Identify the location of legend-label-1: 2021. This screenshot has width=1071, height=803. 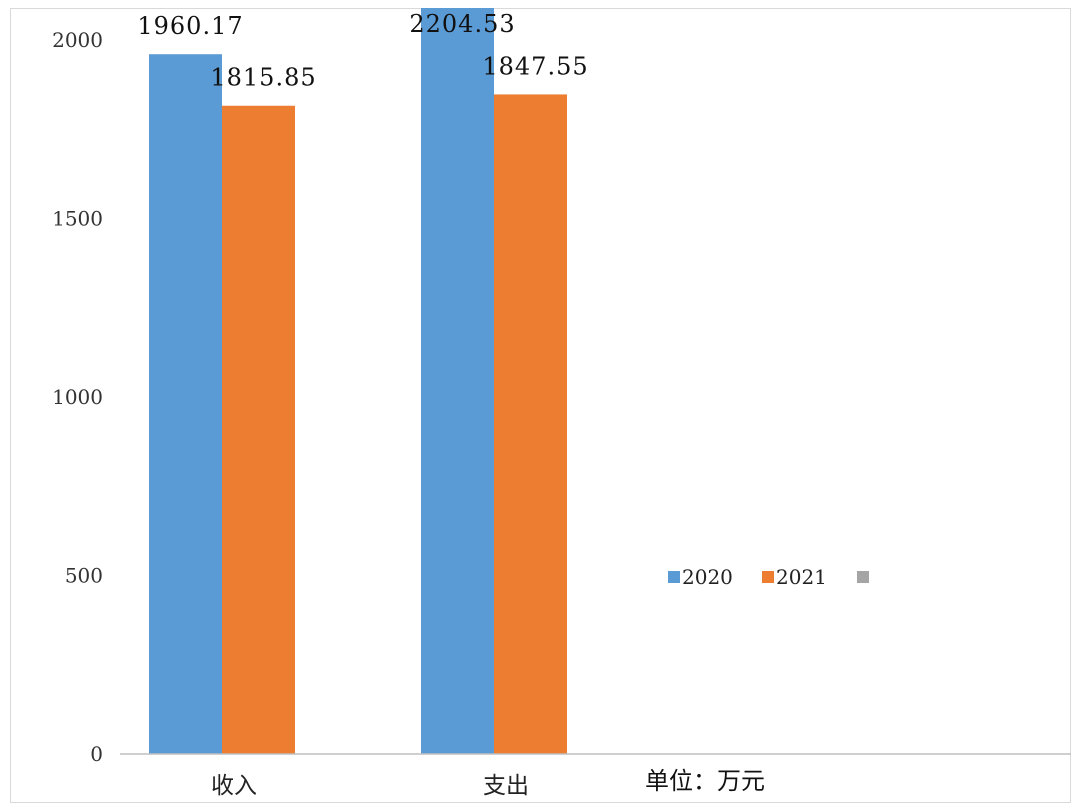
(801, 577).